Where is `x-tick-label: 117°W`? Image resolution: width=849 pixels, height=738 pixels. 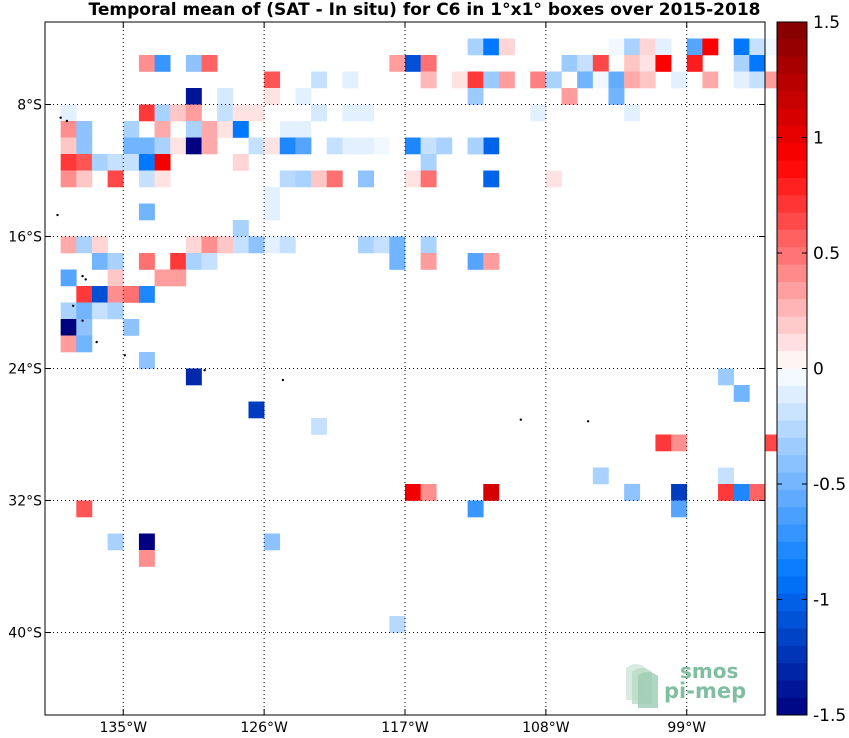 x-tick-label: 117°W is located at coordinates (405, 728).